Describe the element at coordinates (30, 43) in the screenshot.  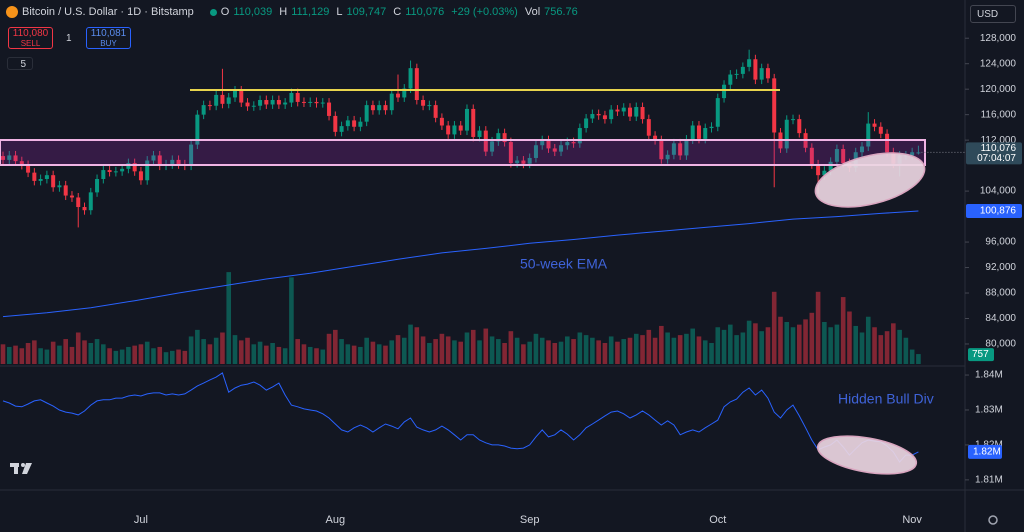
I see `sell-label: SELL` at that location.